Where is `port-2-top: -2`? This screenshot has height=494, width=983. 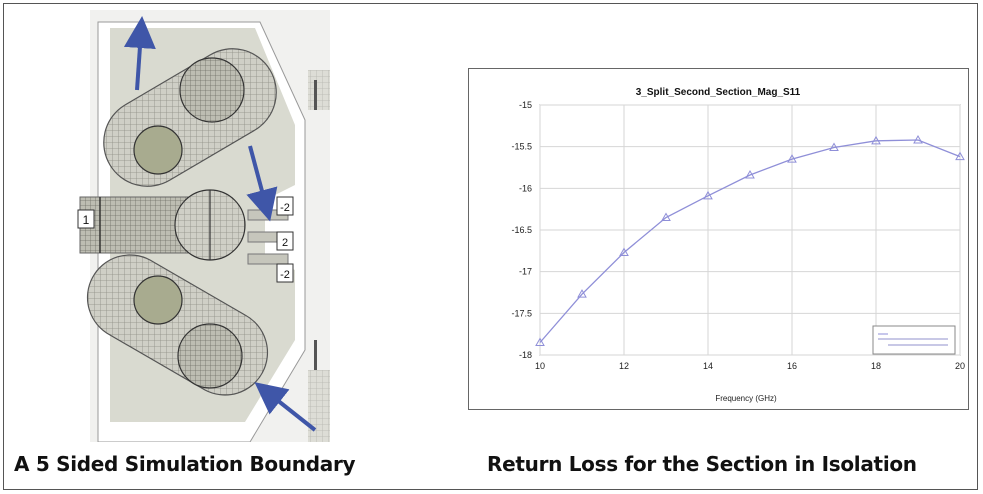 port-2-top: -2 is located at coordinates (285, 206).